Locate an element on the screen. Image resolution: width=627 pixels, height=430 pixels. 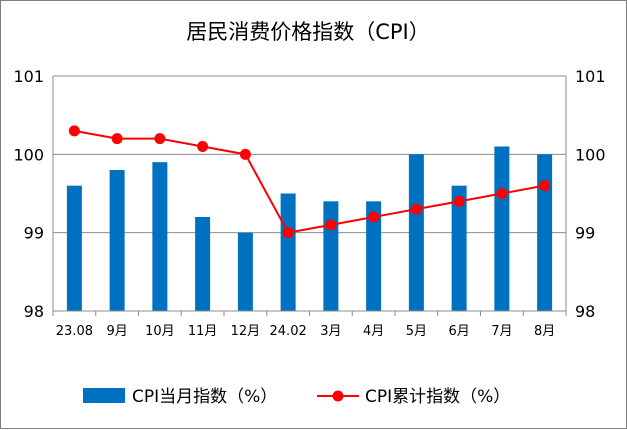
y-tick-label: 100 is located at coordinates (28, 154).